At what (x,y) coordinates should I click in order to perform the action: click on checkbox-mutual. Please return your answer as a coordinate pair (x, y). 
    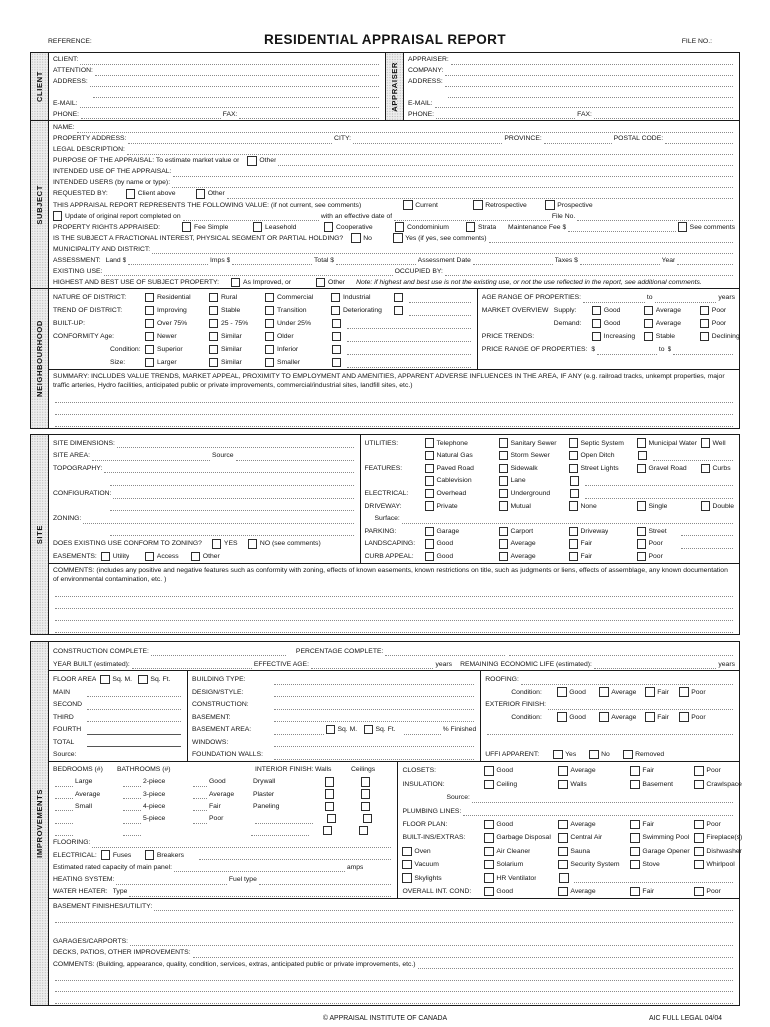
    Looking at the image, I should click on (503, 506).